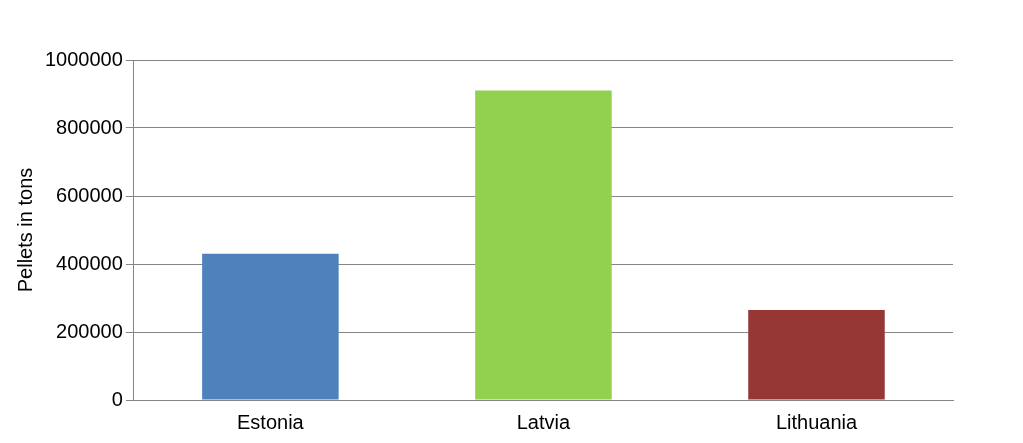 This screenshot has height=443, width=1023. What do you see at coordinates (89, 126) in the screenshot?
I see `y-tick-label: 800000` at bounding box center [89, 126].